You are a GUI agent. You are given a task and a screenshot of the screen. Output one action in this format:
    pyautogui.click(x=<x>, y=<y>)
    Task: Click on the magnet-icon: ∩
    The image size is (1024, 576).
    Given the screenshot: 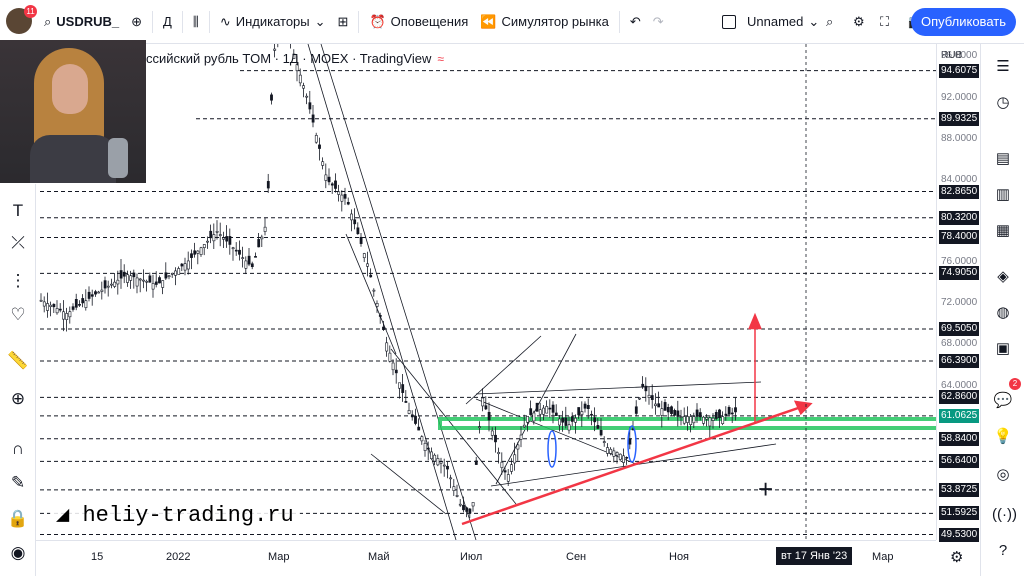 What is the action you would take?
    pyautogui.click(x=18, y=448)
    